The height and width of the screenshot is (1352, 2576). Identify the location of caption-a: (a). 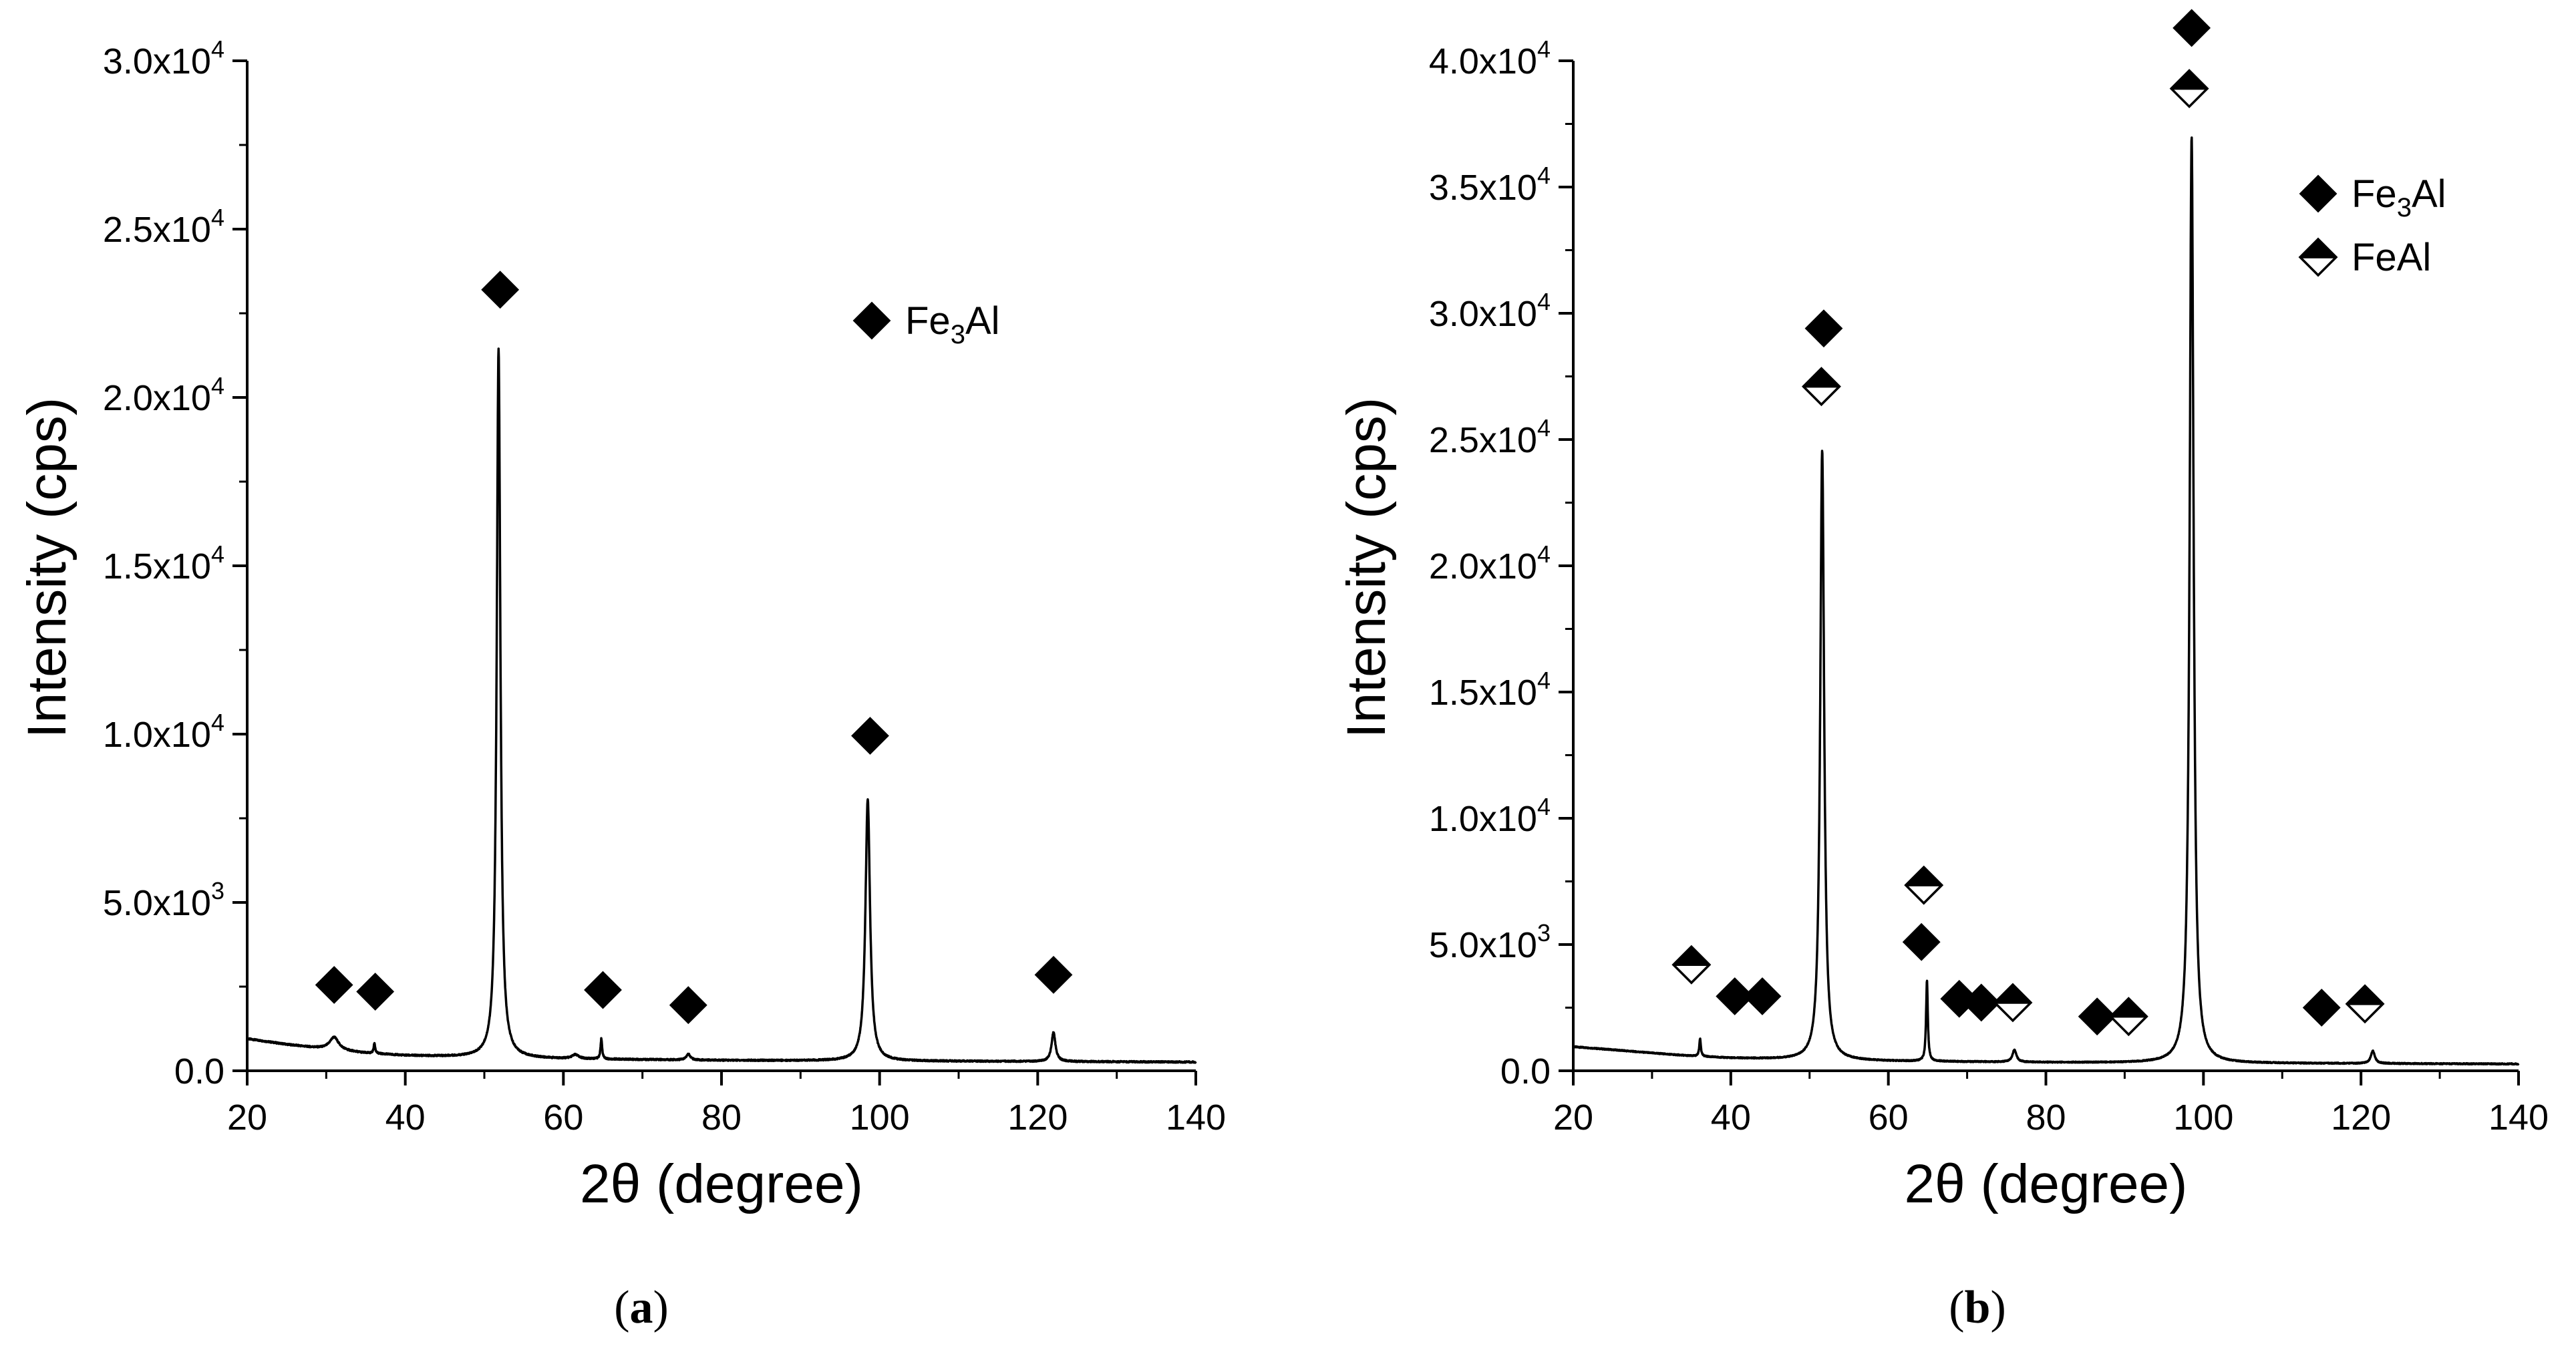
(641, 1308).